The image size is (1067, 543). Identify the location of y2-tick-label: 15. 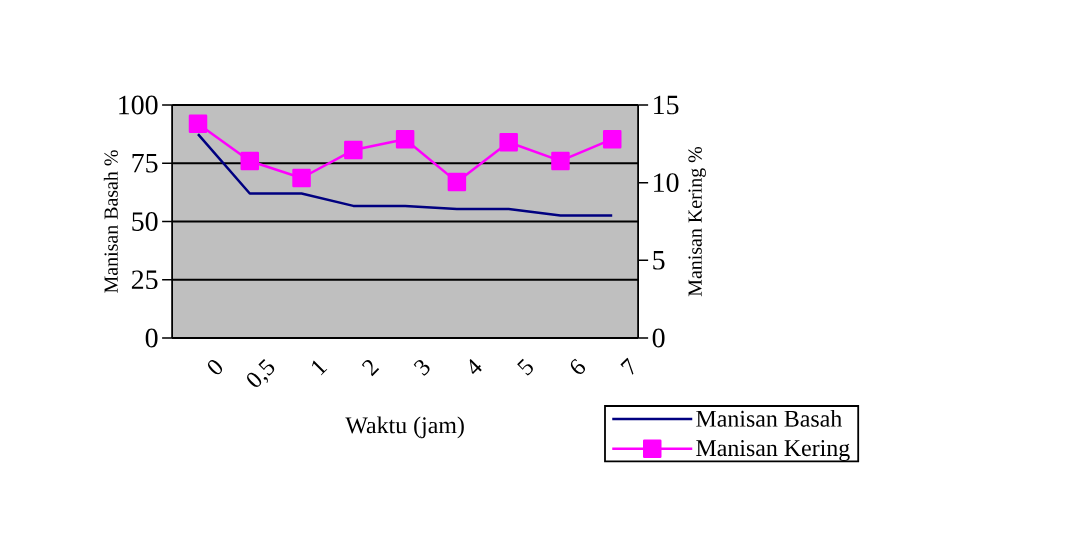
(666, 105).